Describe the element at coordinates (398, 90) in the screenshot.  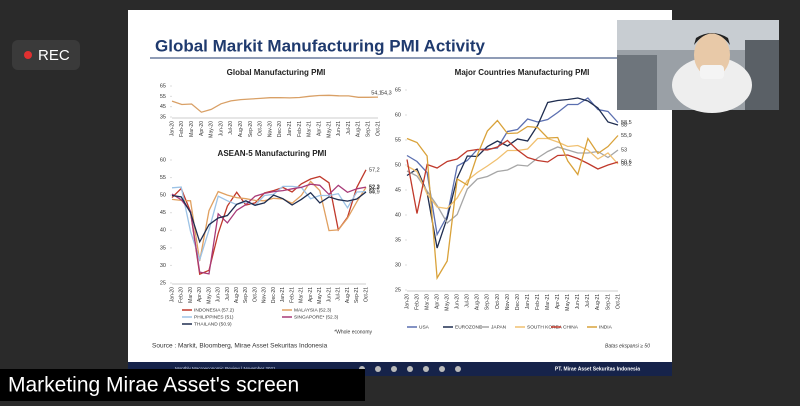
I see `y-tick-label: 65` at that location.